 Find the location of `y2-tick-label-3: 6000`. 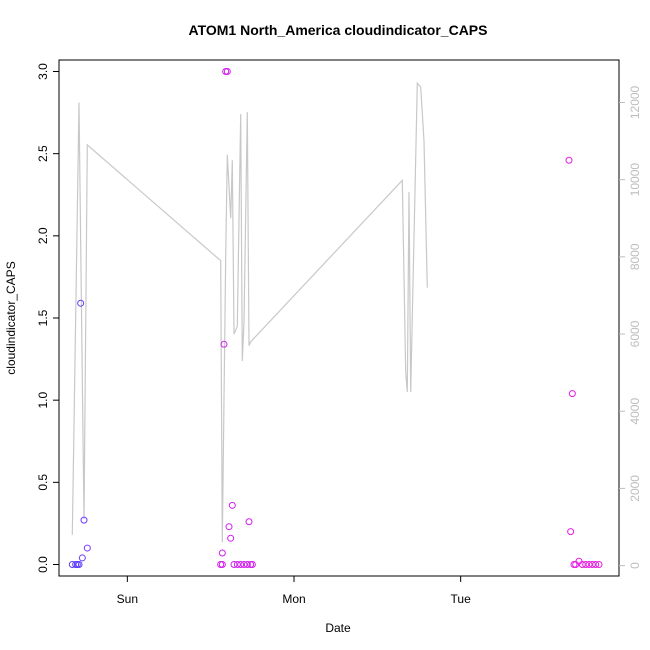

y2-tick-label-3: 6000 is located at coordinates (635, 333).